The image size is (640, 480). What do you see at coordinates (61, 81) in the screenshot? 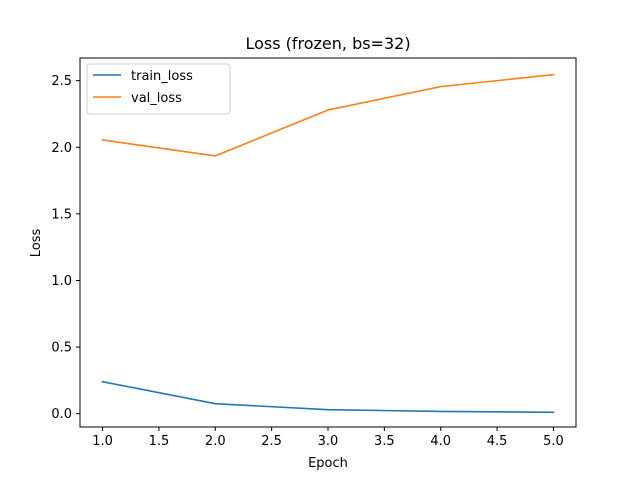
I see `y-tick-label: 2.5` at bounding box center [61, 81].